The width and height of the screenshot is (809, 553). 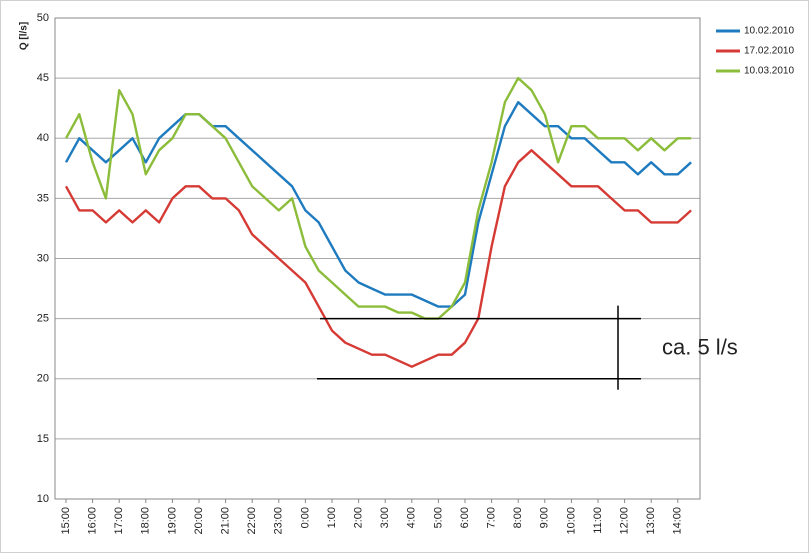 I want to click on x-tick-label: 13:00, so click(x=651, y=521).